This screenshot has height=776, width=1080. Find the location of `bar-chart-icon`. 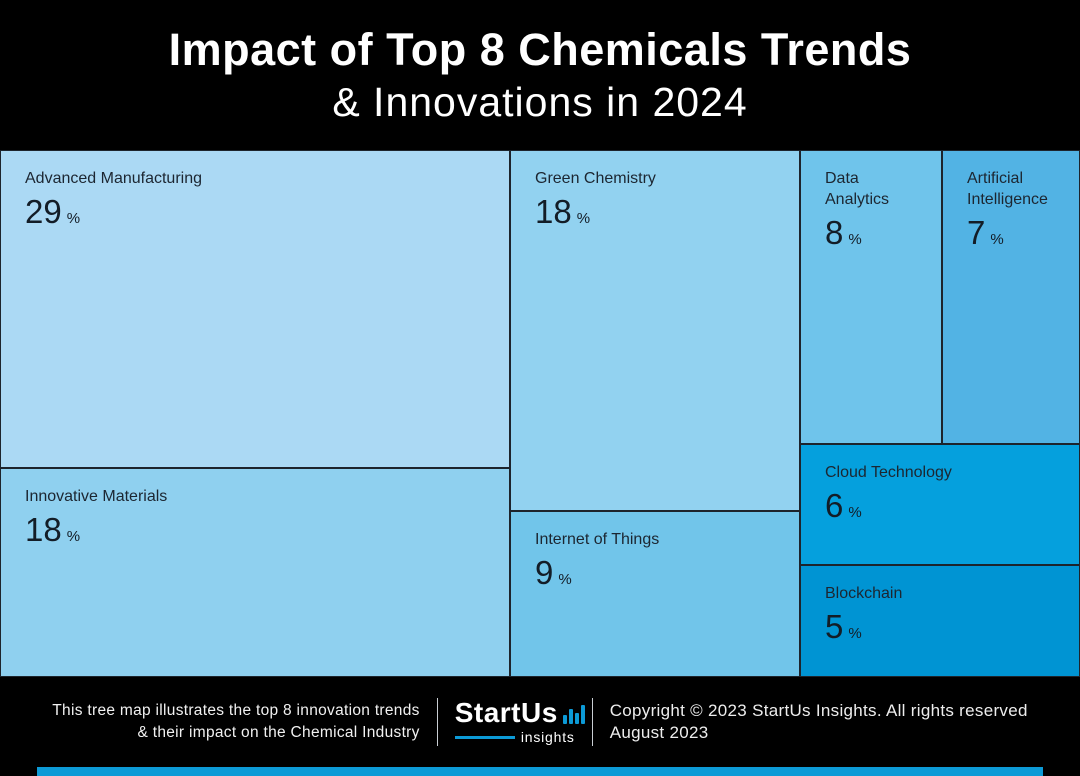

bar-chart-icon is located at coordinates (573, 714).